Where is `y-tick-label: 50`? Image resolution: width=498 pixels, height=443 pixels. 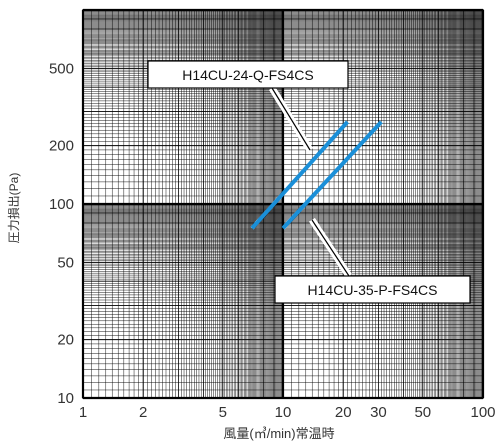 y-tick-label: 50 is located at coordinates (65, 262).